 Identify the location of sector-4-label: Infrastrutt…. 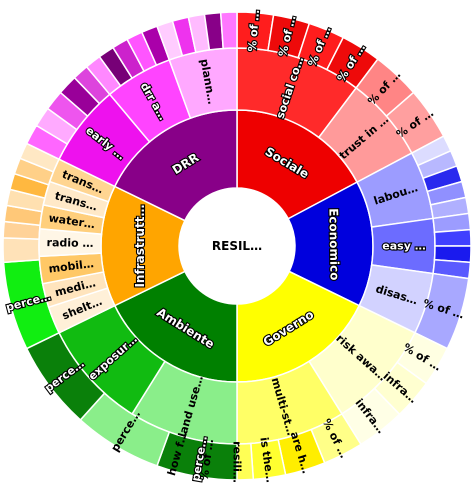
(140, 245).